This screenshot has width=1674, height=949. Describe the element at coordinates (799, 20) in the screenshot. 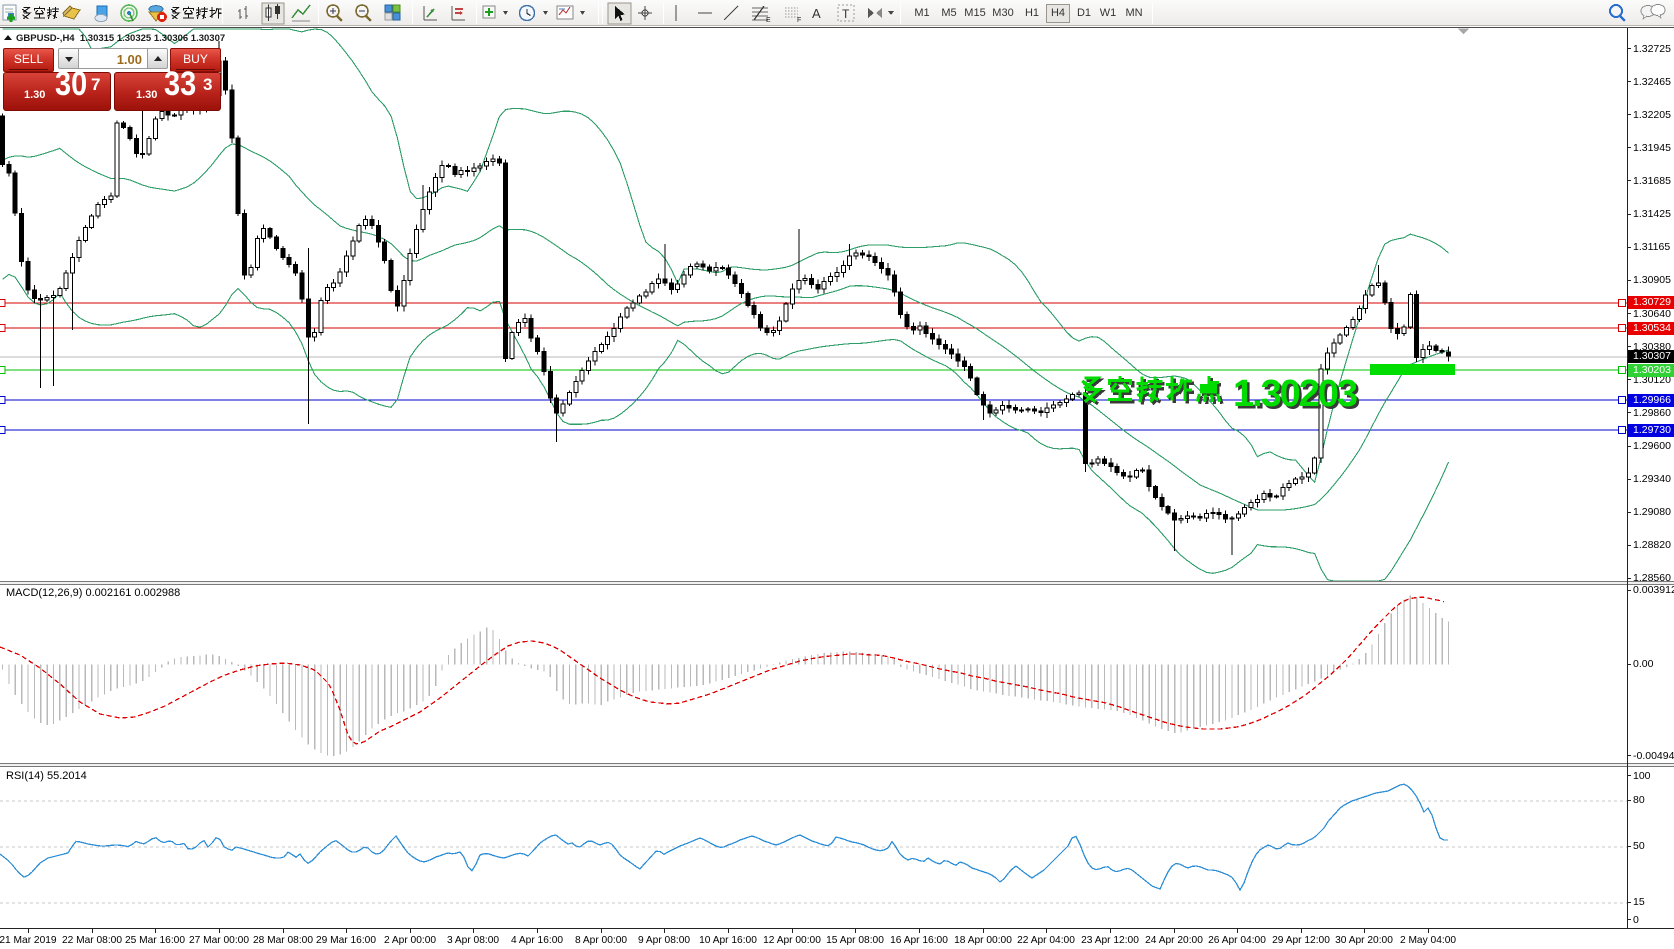

I see `svg-text: F` at that location.